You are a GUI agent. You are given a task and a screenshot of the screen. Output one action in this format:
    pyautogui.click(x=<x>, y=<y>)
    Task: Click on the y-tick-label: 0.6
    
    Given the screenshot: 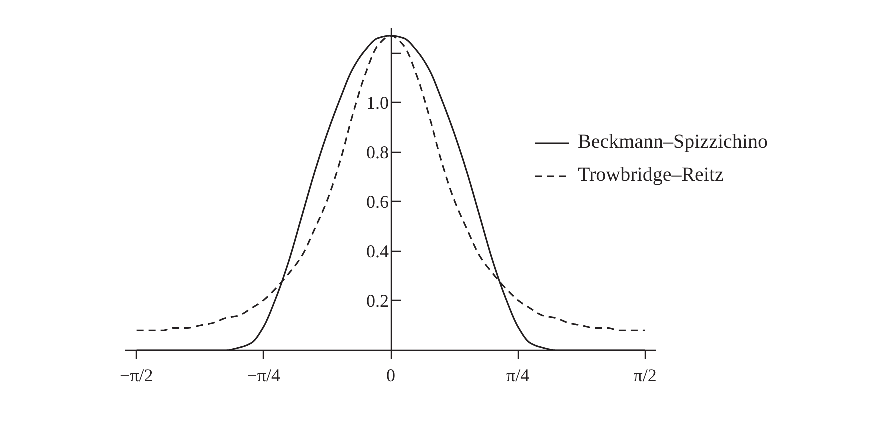 What is the action you would take?
    pyautogui.click(x=377, y=202)
    